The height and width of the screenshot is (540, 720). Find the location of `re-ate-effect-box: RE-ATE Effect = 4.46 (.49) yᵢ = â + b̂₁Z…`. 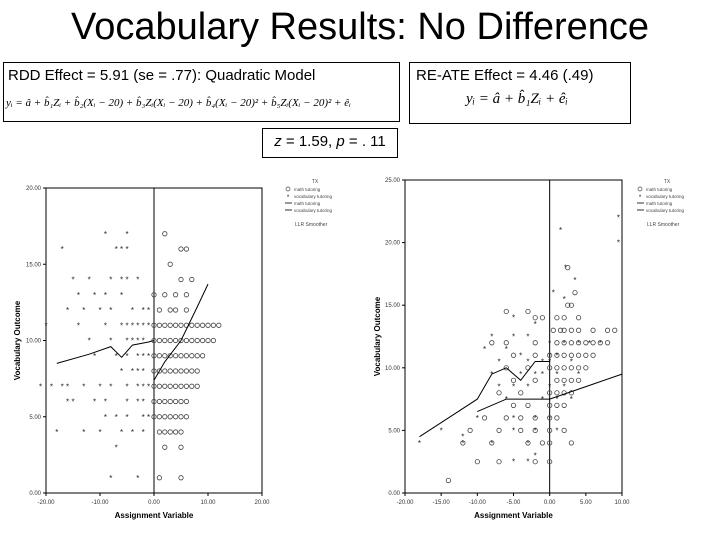

re-ate-effect-box: RE-ATE Effect = 4.46 (.49) yᵢ = â + b̂₁Z… is located at coordinates (520, 93).